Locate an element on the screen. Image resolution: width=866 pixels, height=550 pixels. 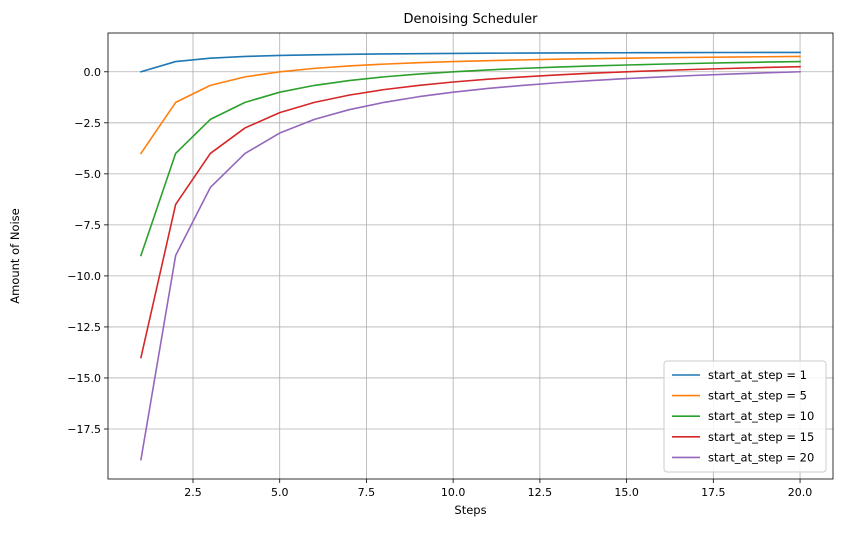
y-tick-label: 0.0 is located at coordinates (93, 72).